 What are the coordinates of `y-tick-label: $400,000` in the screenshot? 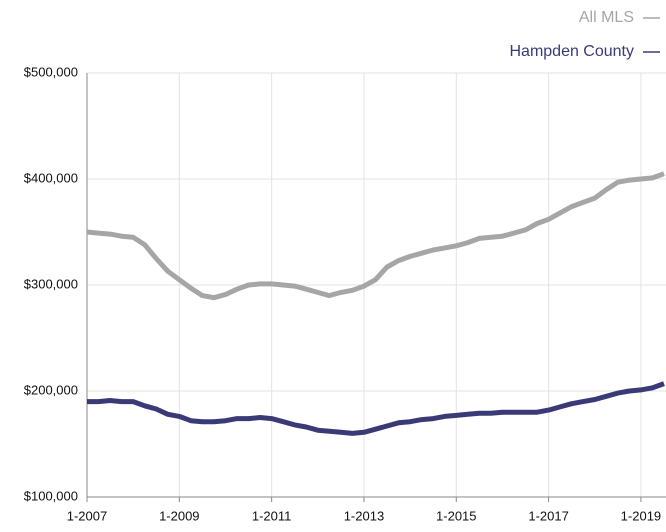 It's located at (51, 177).